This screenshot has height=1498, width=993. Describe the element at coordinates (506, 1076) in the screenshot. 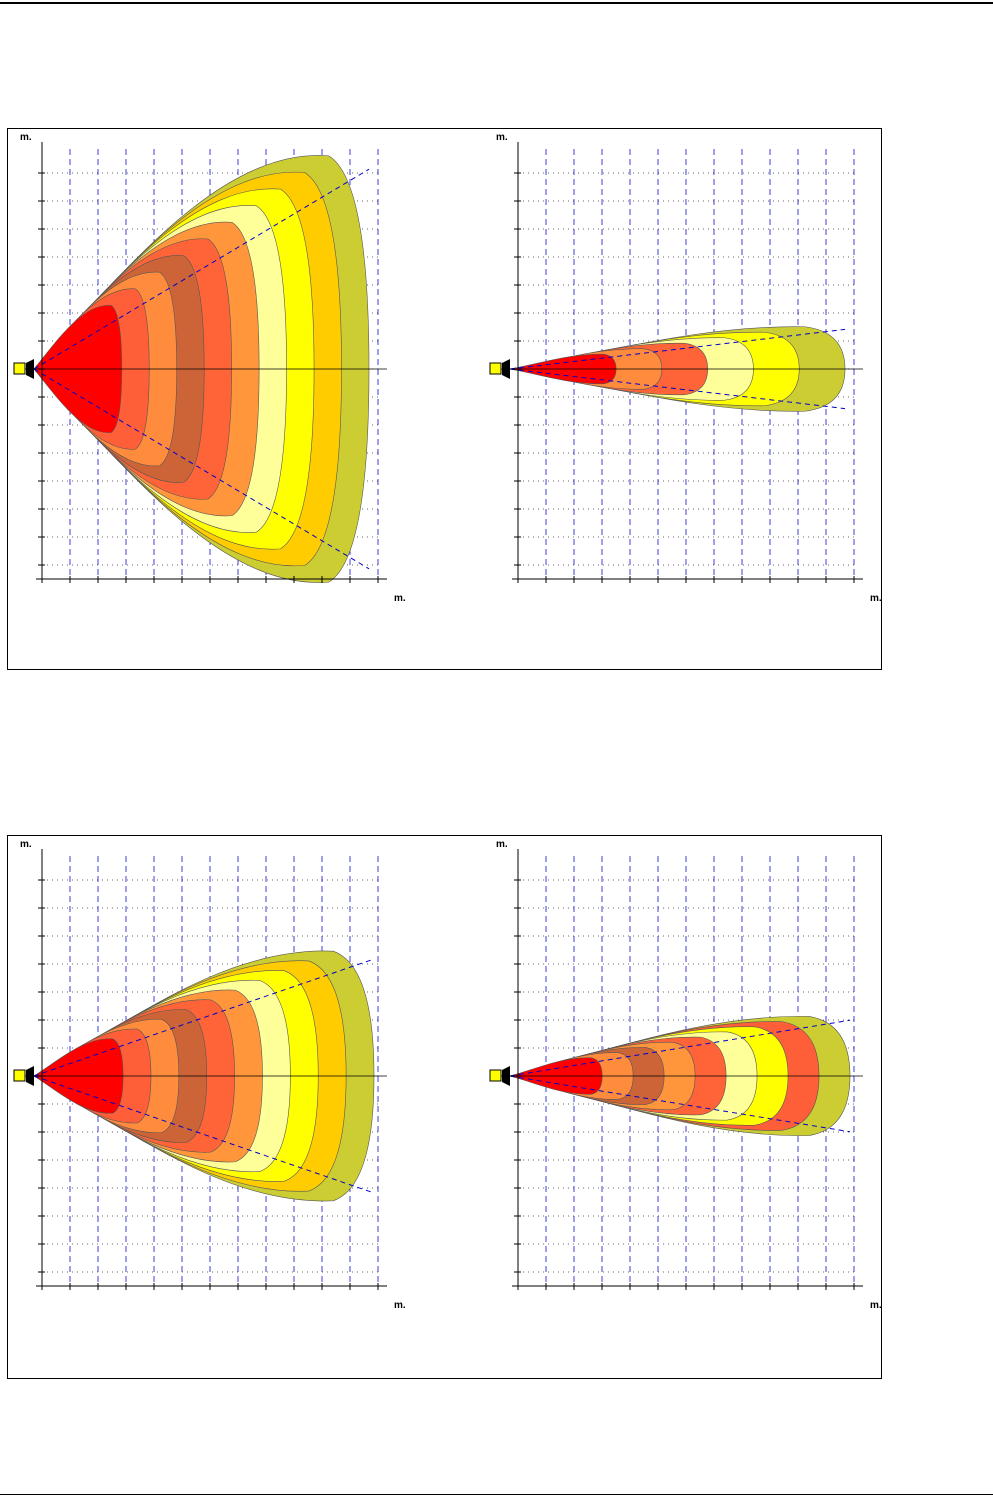

I see `figure-2-plot-medium-vertical-sensor-horn` at that location.